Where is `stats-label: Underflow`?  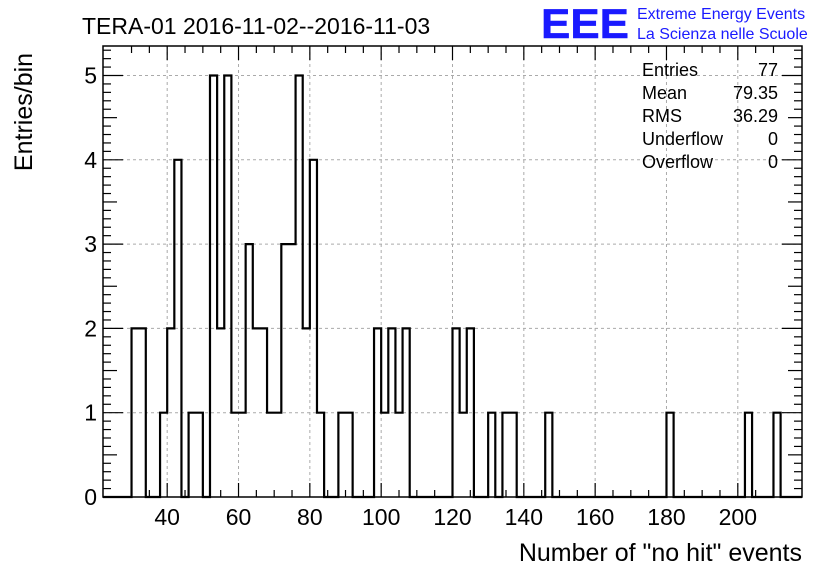 stats-label: Underflow is located at coordinates (683, 139).